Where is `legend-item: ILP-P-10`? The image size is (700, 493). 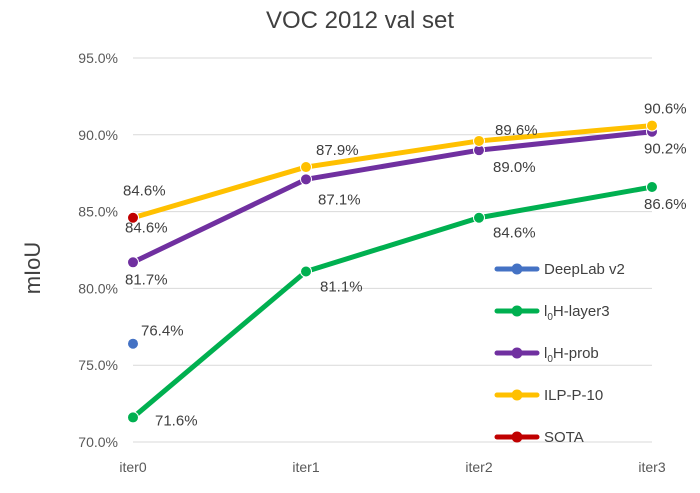 legend-item: ILP-P-10 is located at coordinates (548, 395).